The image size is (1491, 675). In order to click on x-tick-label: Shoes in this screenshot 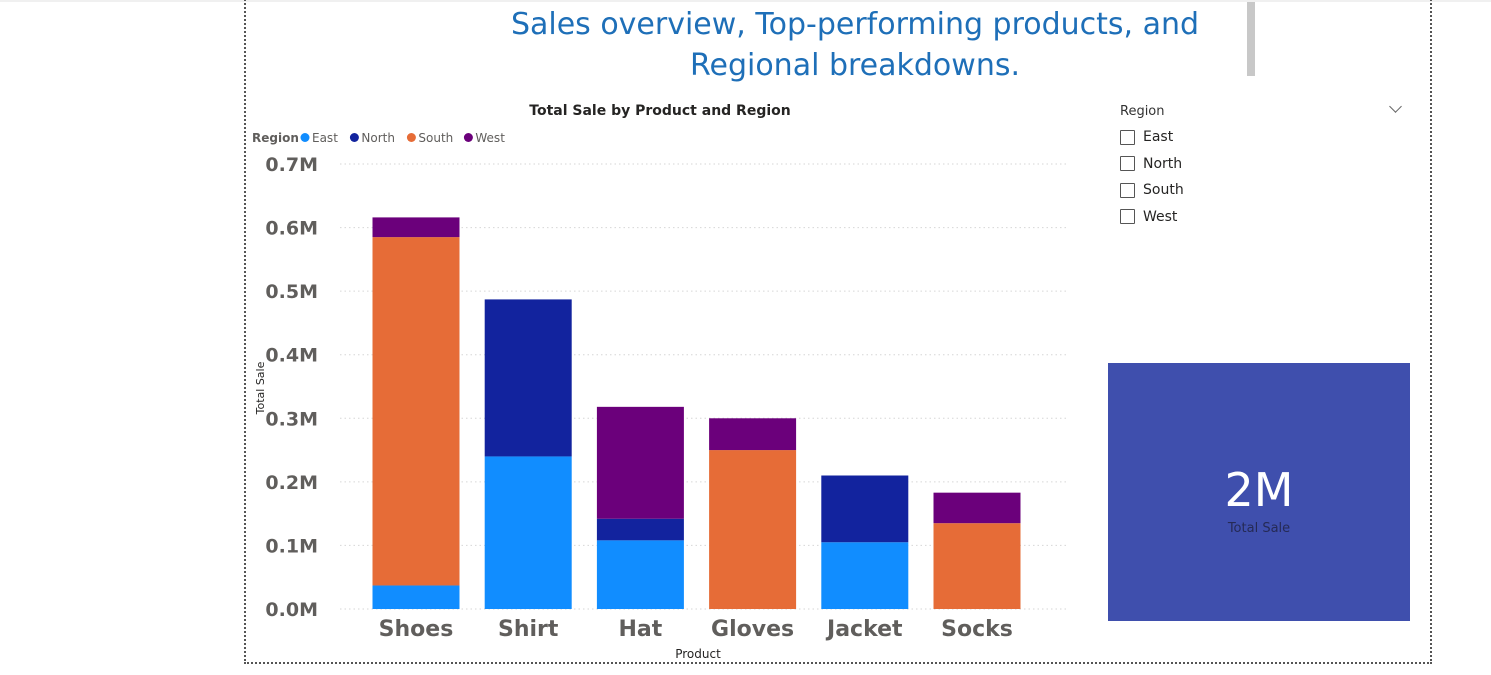, I will do `click(416, 629)`.